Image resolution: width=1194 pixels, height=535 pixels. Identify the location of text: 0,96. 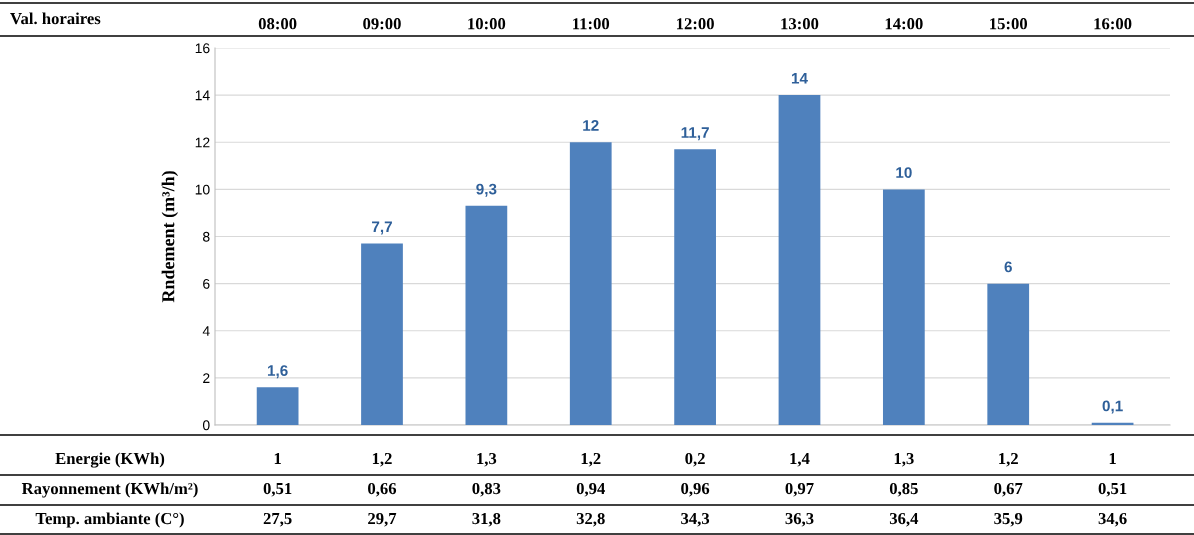
(695, 489).